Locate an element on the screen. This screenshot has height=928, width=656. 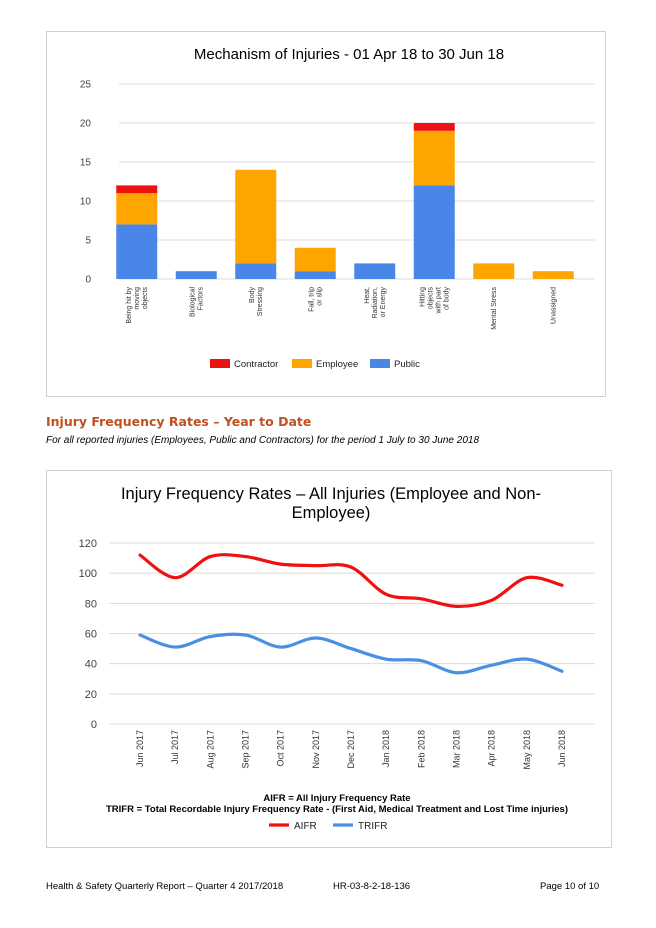
x-tick-label: Apr 2018 is located at coordinates (492, 748).